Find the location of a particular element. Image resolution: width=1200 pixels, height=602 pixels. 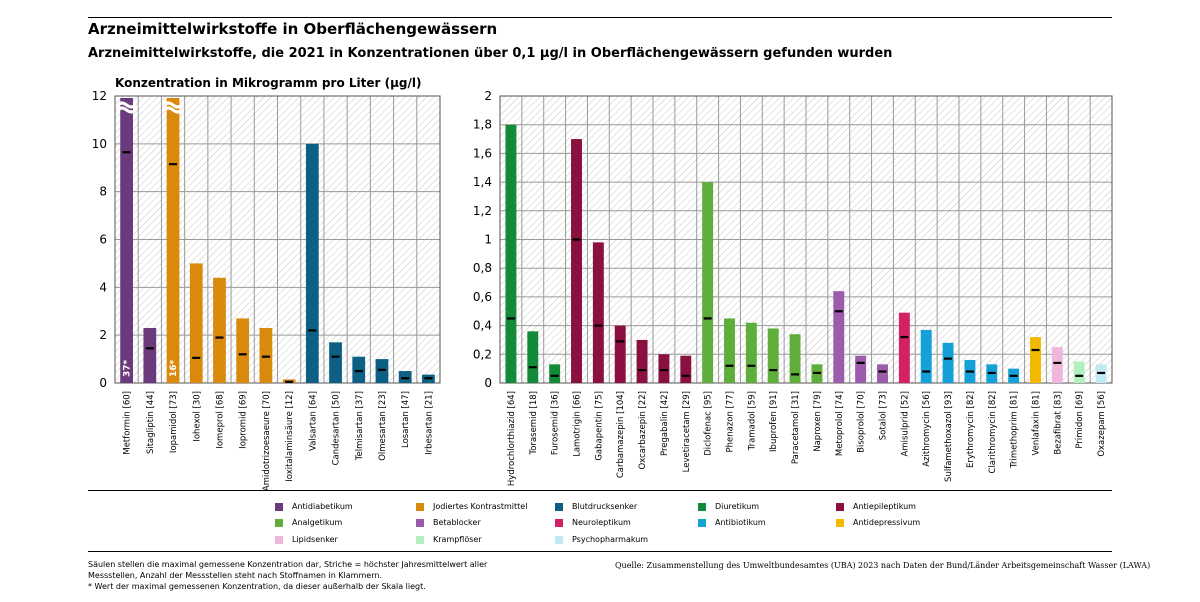

y-tick-label: 1,6 is located at coordinates (482, 153).